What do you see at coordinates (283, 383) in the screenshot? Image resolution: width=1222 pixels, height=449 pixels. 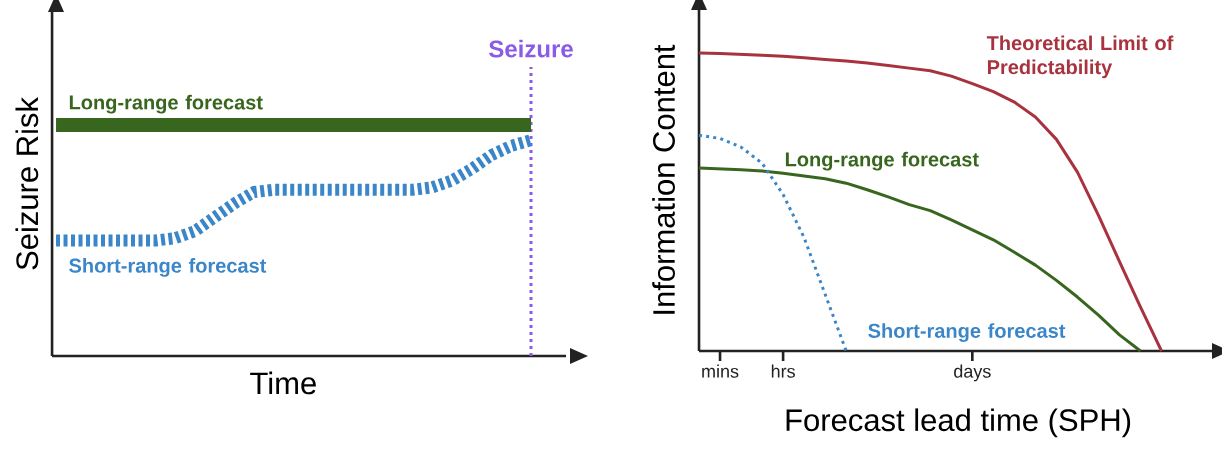 I see `x-axis-title: Time` at bounding box center [283, 383].